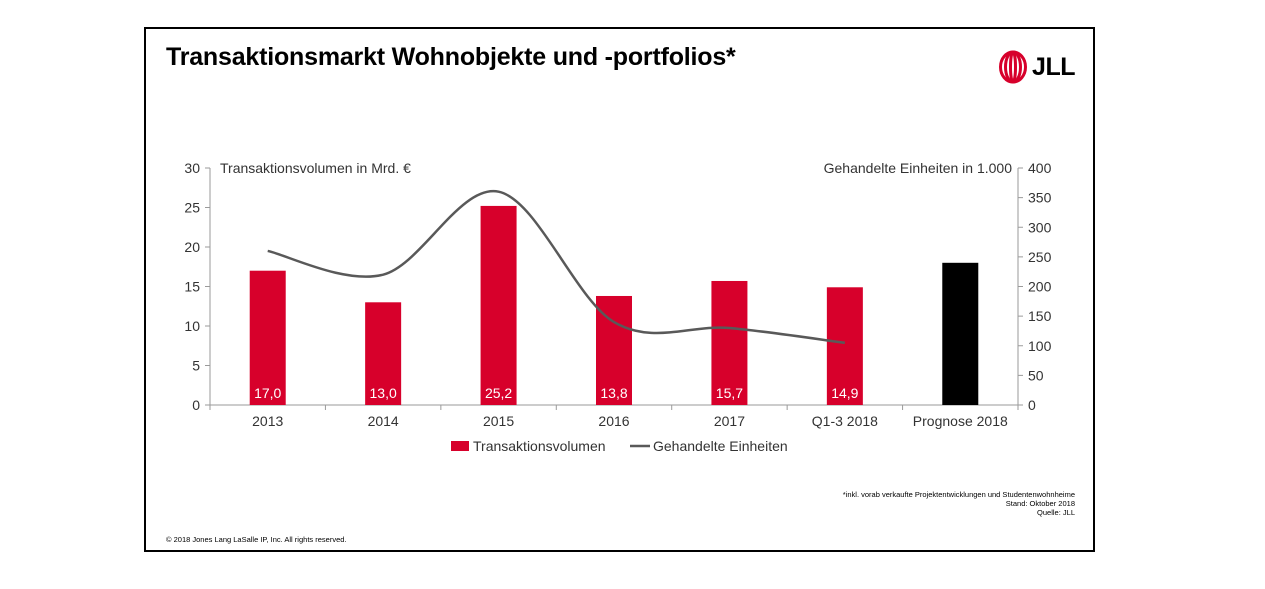  What do you see at coordinates (1053, 66) in the screenshot?
I see `jll-logo-text: JLL` at bounding box center [1053, 66].